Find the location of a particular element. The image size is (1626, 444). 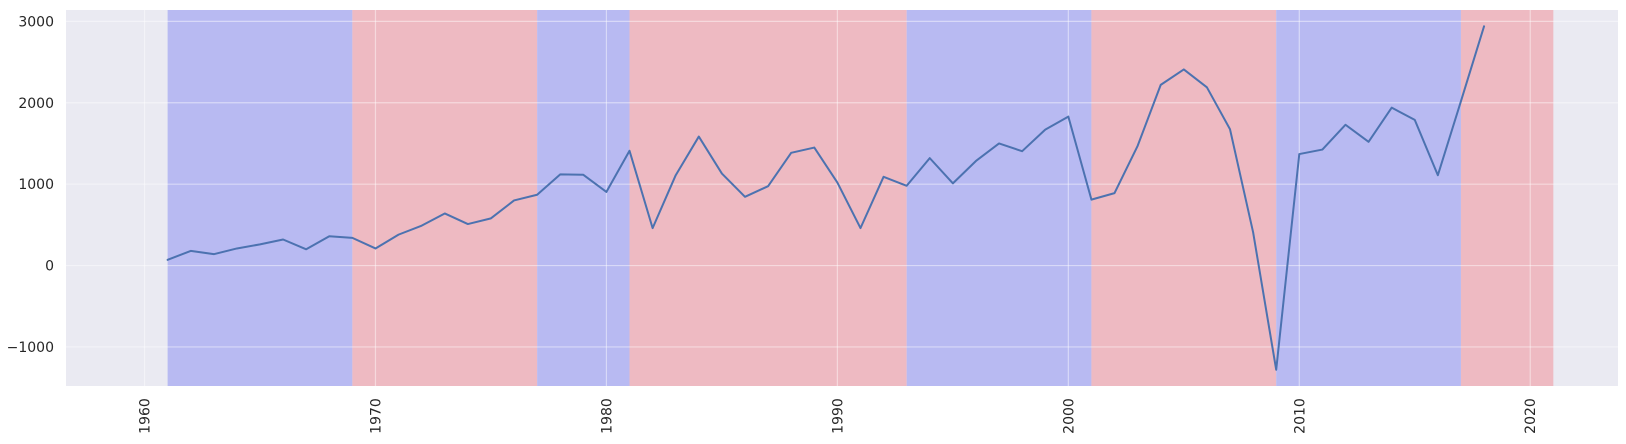

x-tick-label: 1970 is located at coordinates (376, 416).